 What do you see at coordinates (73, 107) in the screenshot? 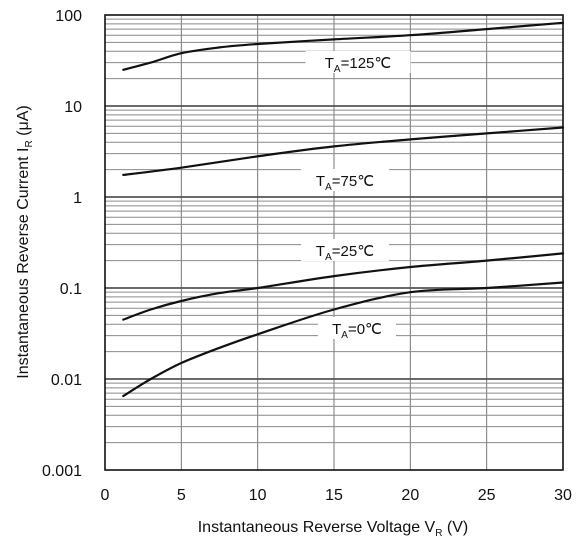
I see `y-tick-label: 10` at bounding box center [73, 107].